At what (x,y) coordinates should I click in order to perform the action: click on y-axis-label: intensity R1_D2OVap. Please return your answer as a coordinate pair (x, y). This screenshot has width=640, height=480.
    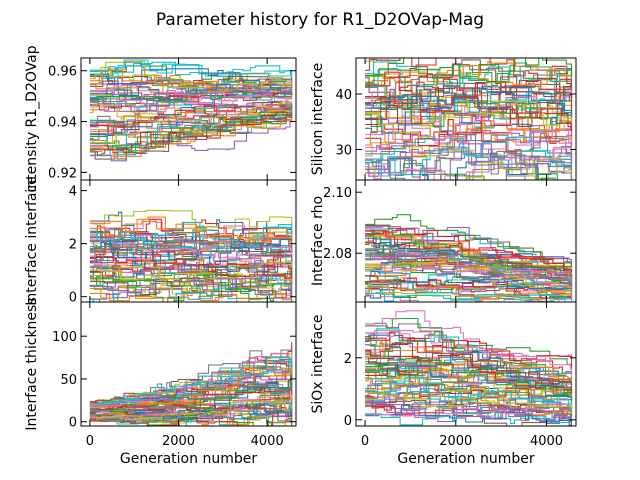
    Looking at the image, I should click on (32, 118).